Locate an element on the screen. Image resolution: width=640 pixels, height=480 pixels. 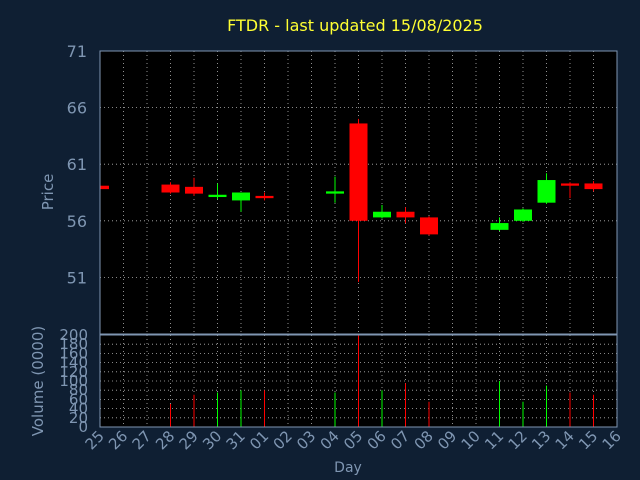
price-axis-label: Price is located at coordinates (48, 192).